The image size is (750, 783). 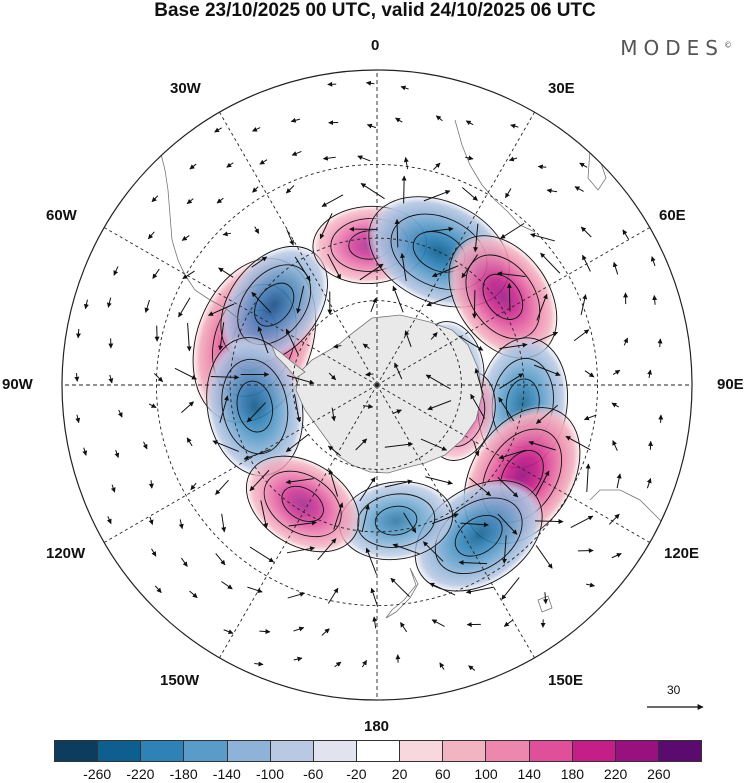 What do you see at coordinates (659, 774) in the screenshot?
I see `colorbar-tick-label: 260` at bounding box center [659, 774].